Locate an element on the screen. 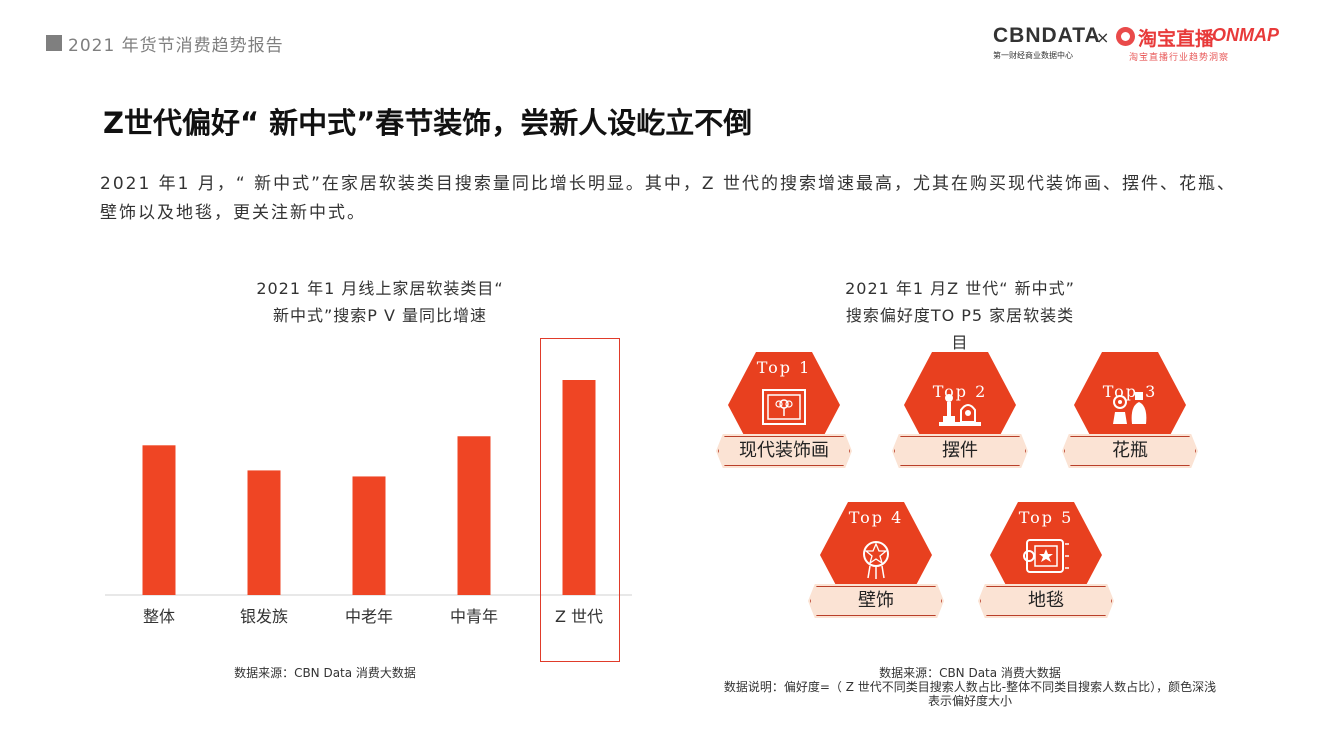 Image resolution: width=1333 pixels, height=750 pixels. cbndata-logo-text: CBNDATA is located at coordinates (1047, 35).